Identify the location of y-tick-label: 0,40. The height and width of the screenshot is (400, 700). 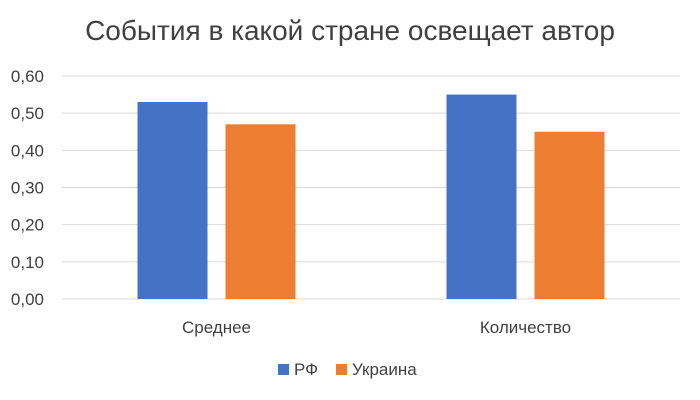
(27, 150).